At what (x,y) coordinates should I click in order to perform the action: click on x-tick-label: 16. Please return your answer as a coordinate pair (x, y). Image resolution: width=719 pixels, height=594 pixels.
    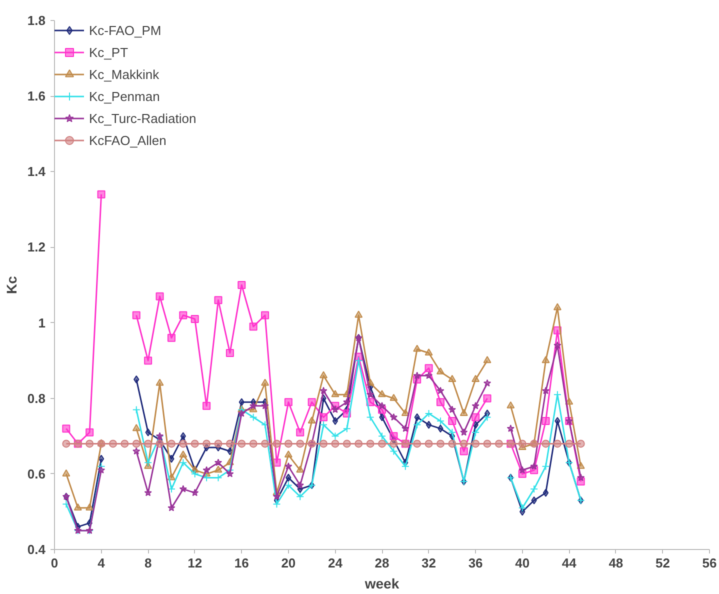
    Looking at the image, I should click on (241, 563).